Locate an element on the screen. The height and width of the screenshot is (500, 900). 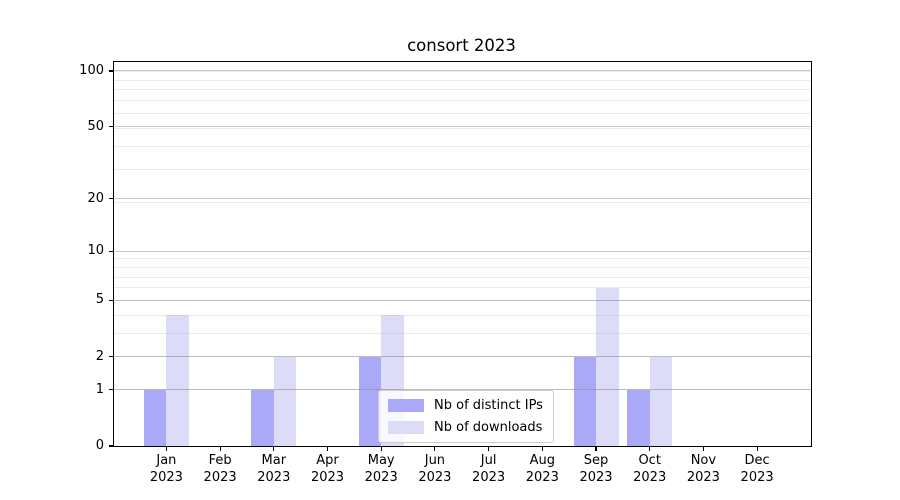
x-tick-label-Oct: Oct 2023 is located at coordinates (650, 469).